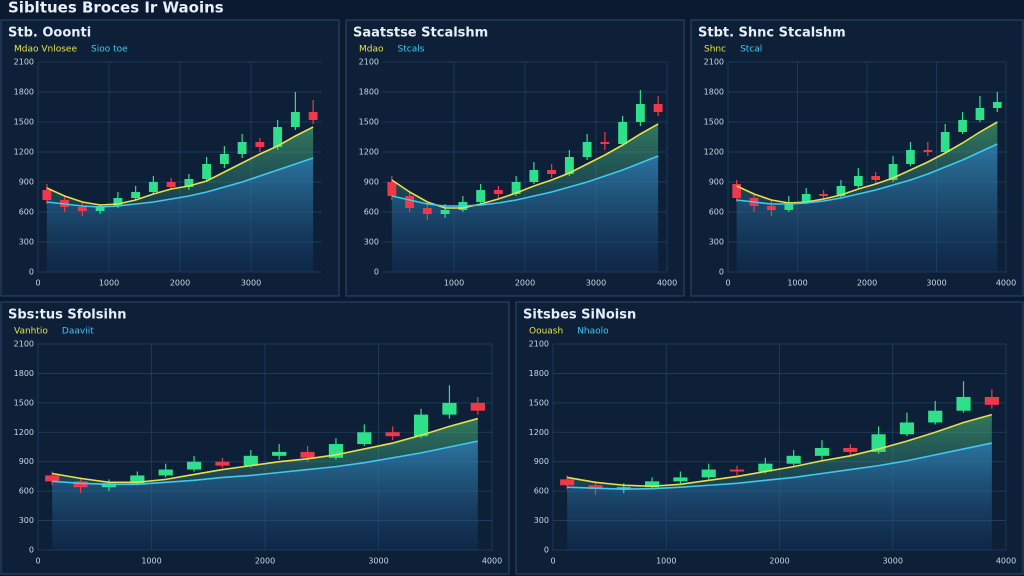  I want to click on page-title: Sibltues Broces Ir Waoins, so click(116, 8).